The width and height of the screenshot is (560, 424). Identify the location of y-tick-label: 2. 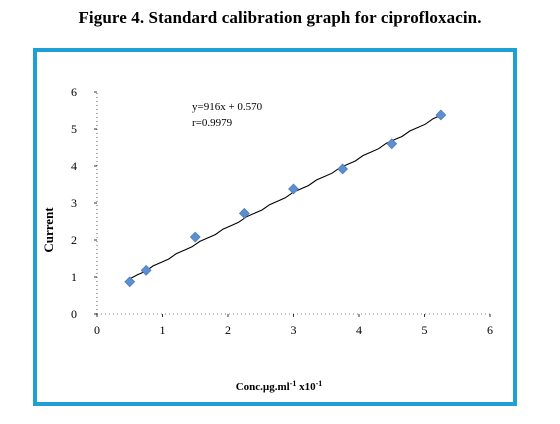
(74, 240).